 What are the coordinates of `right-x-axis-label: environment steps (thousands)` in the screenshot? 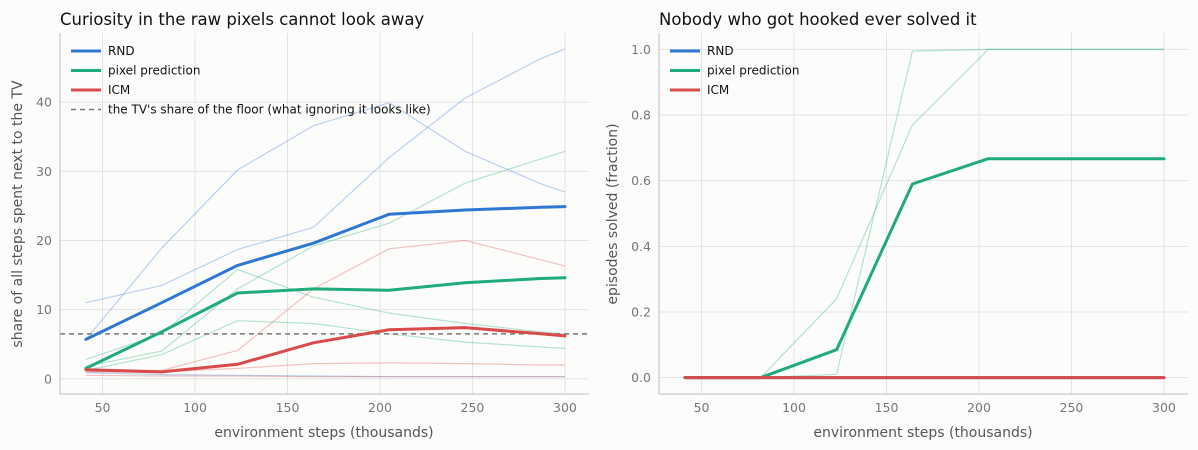 It's located at (922, 433).